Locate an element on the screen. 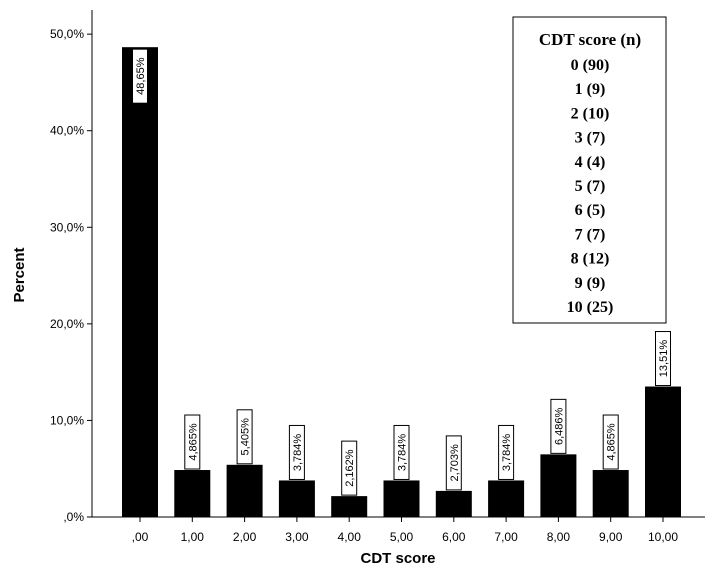 The image size is (709, 575). data-label: 13,51% is located at coordinates (663, 359).